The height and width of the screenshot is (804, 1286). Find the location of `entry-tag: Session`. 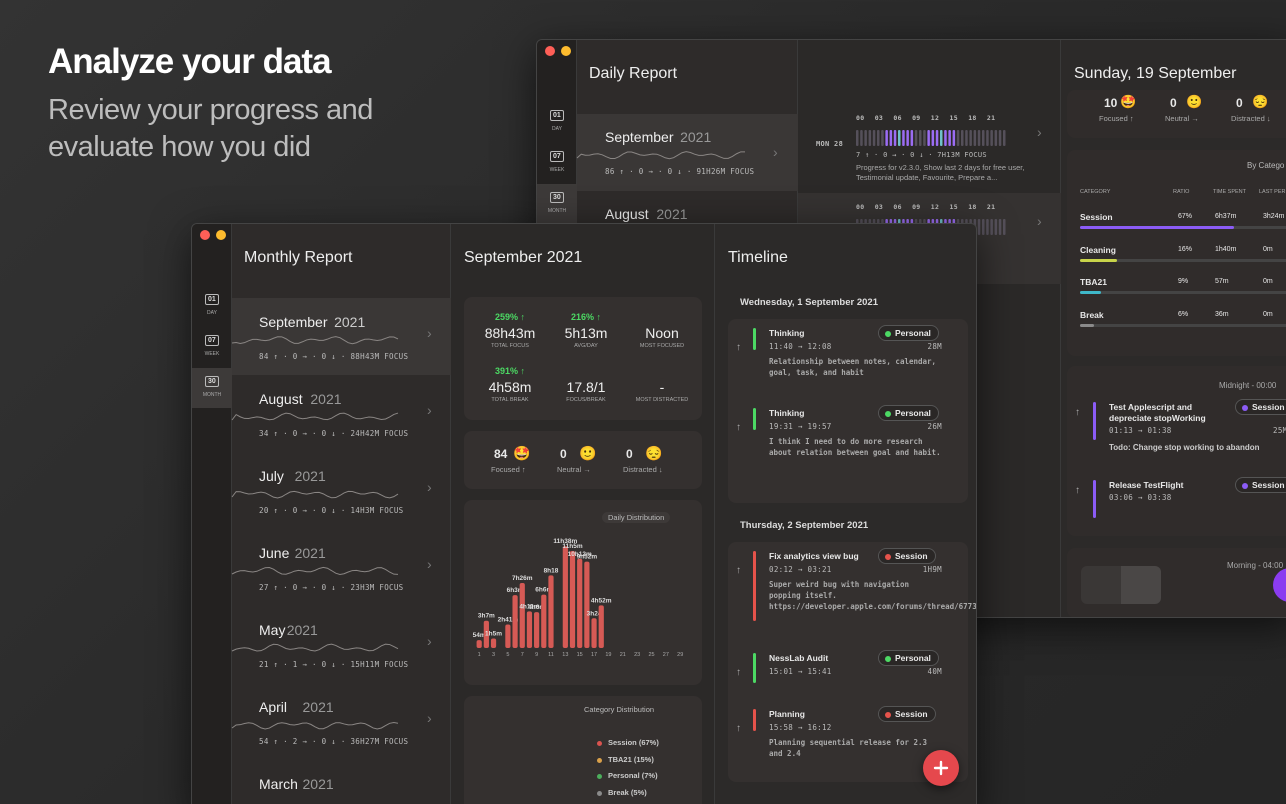

entry-tag: Session is located at coordinates (907, 556).